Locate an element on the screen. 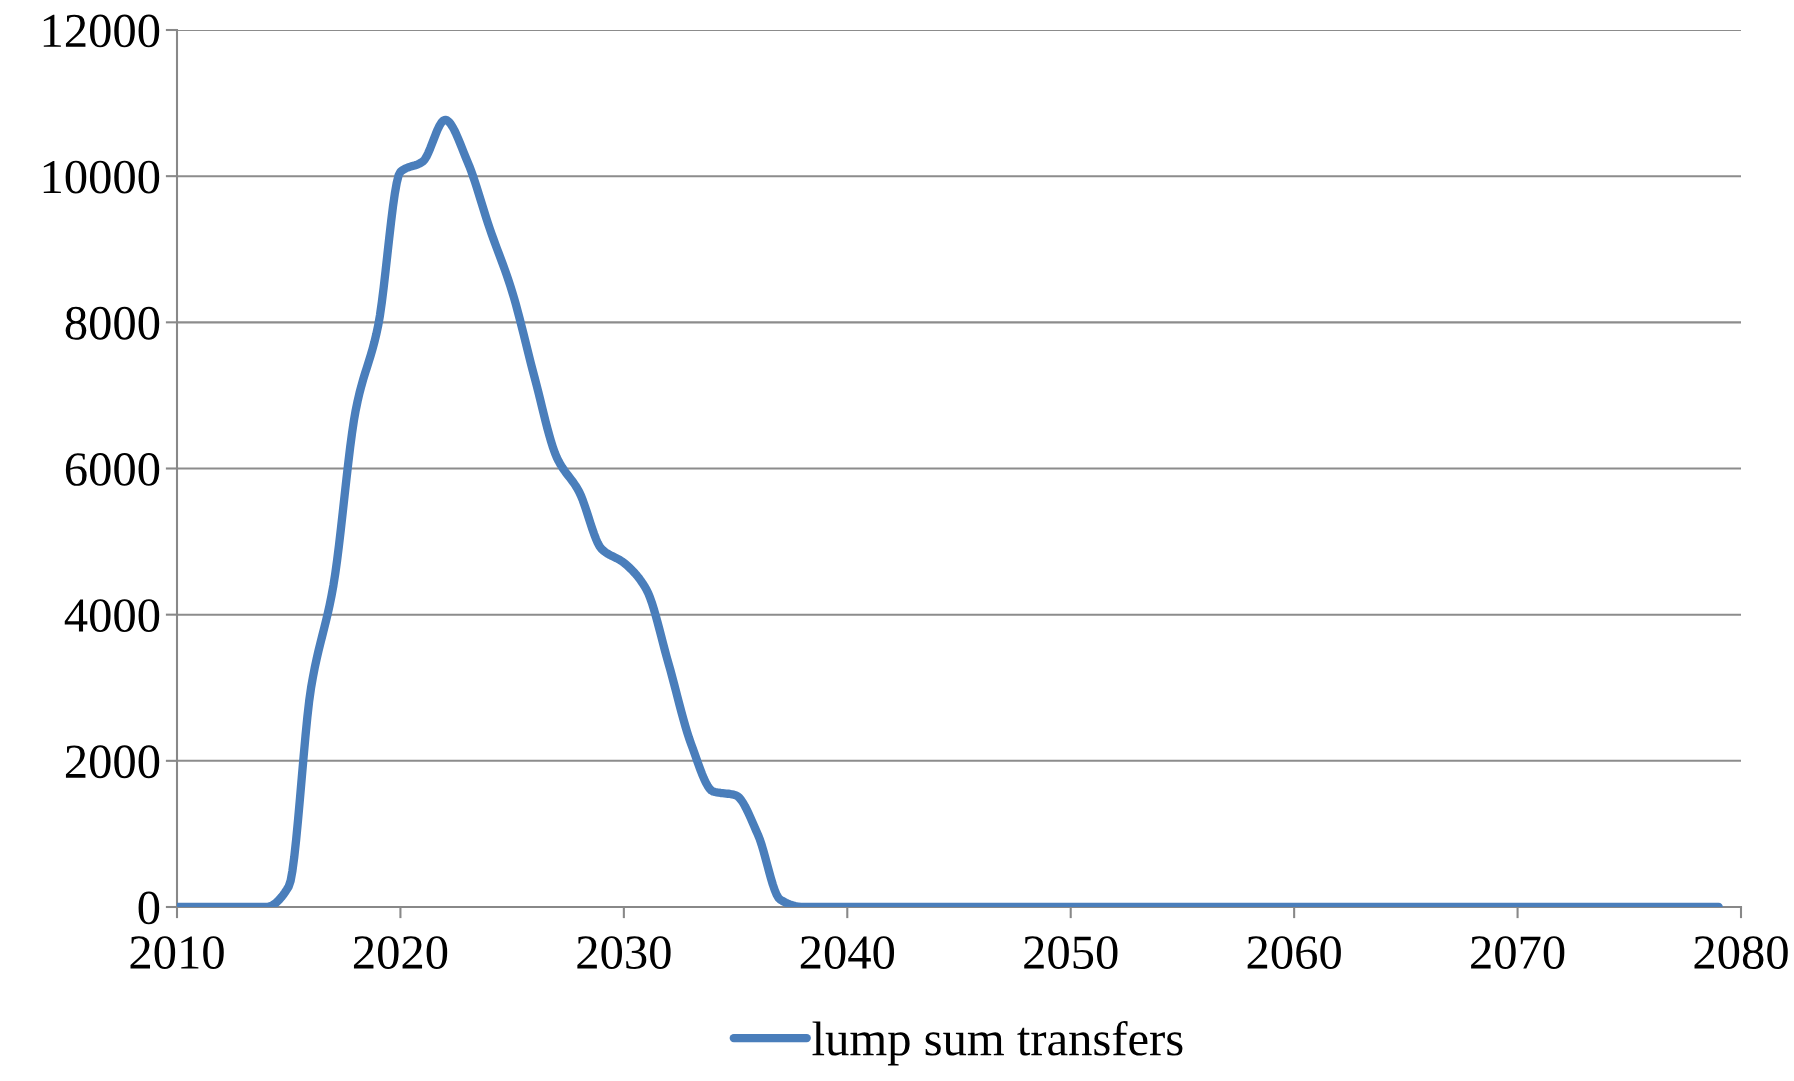 The width and height of the screenshot is (1794, 1081). x-tick-label: 2010 is located at coordinates (177, 952).